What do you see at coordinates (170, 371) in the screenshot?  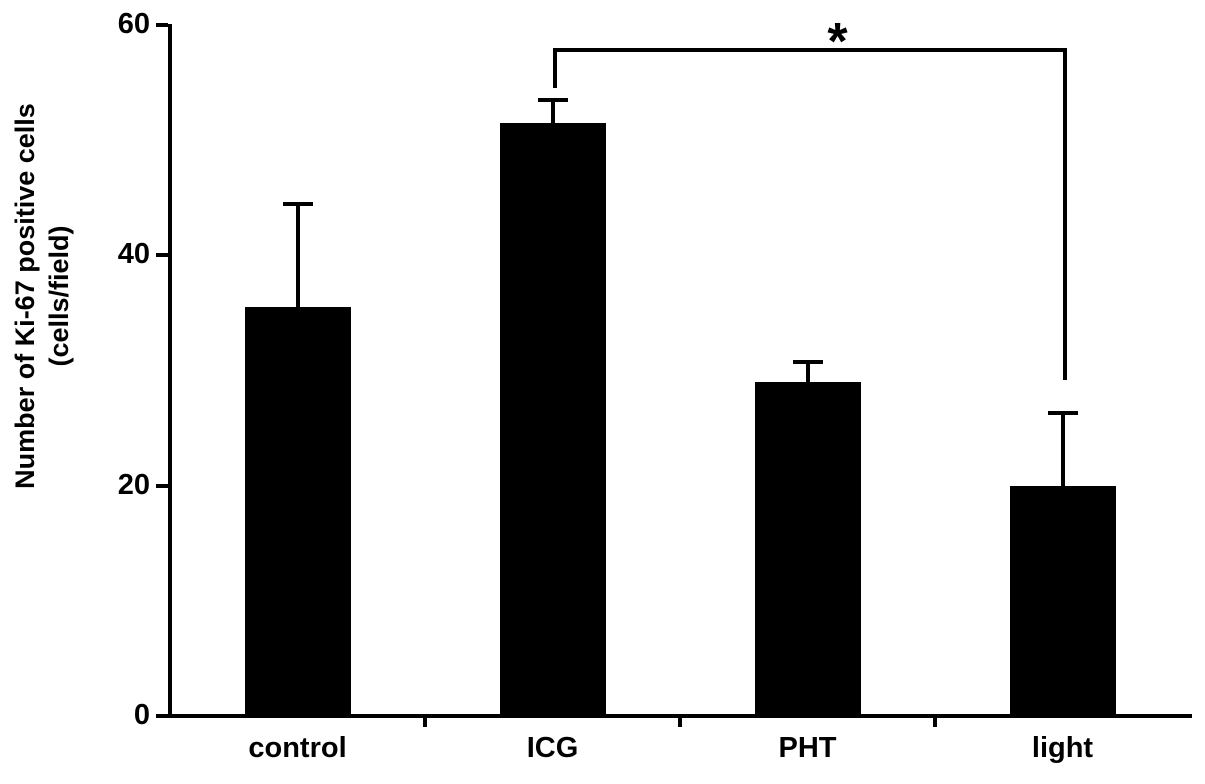 I see `y-axis-line` at bounding box center [170, 371].